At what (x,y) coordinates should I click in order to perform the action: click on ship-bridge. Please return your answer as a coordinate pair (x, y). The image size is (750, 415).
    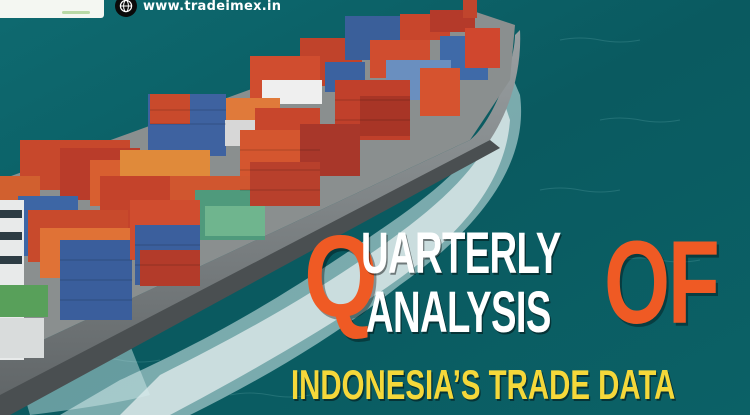
    Looking at the image, I should click on (24, 280).